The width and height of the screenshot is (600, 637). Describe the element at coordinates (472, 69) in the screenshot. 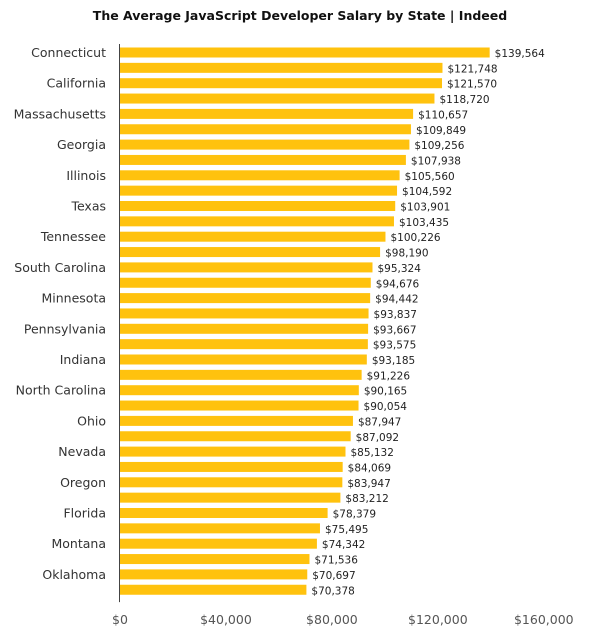

I see `value-label: $121,748` at that location.